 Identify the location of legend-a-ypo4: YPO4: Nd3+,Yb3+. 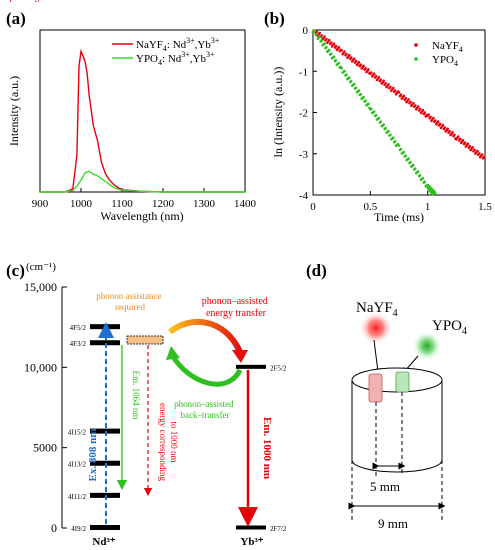
(175, 58).